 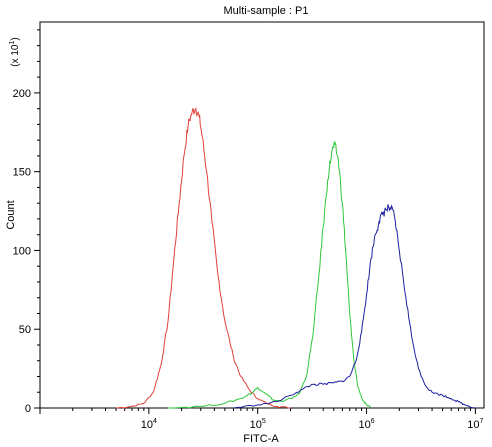 What do you see at coordinates (15, 38) in the screenshot?
I see `y-multiplier-close: )` at bounding box center [15, 38].